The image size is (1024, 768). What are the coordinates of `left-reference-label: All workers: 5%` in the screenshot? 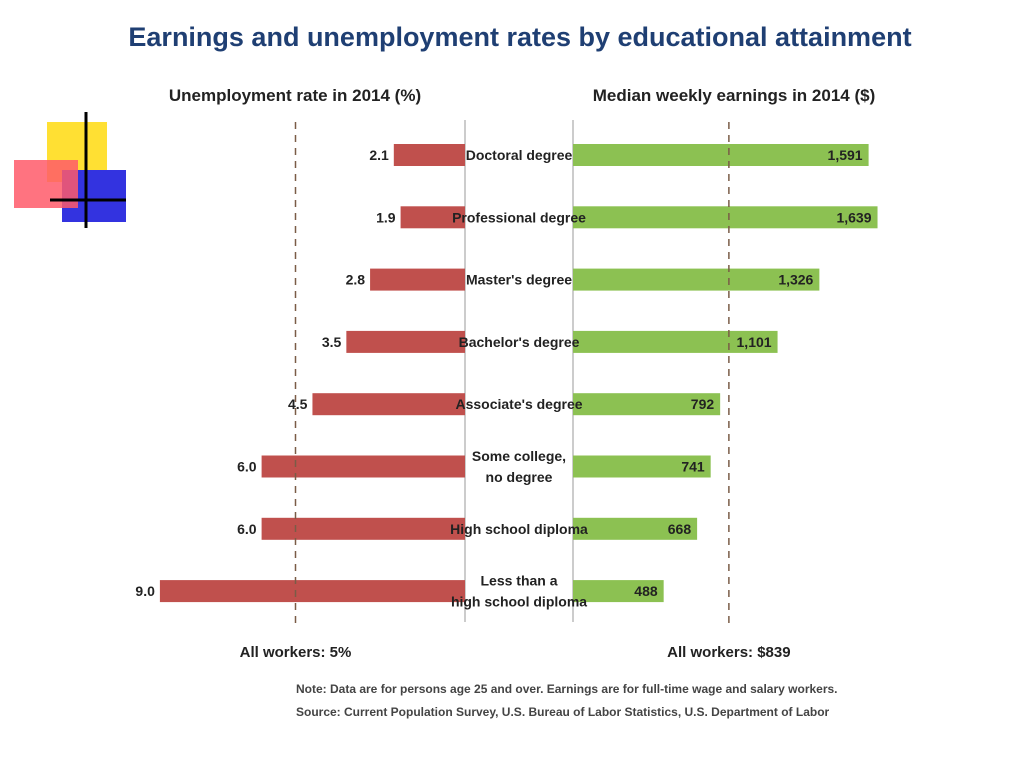 It's located at (296, 652).